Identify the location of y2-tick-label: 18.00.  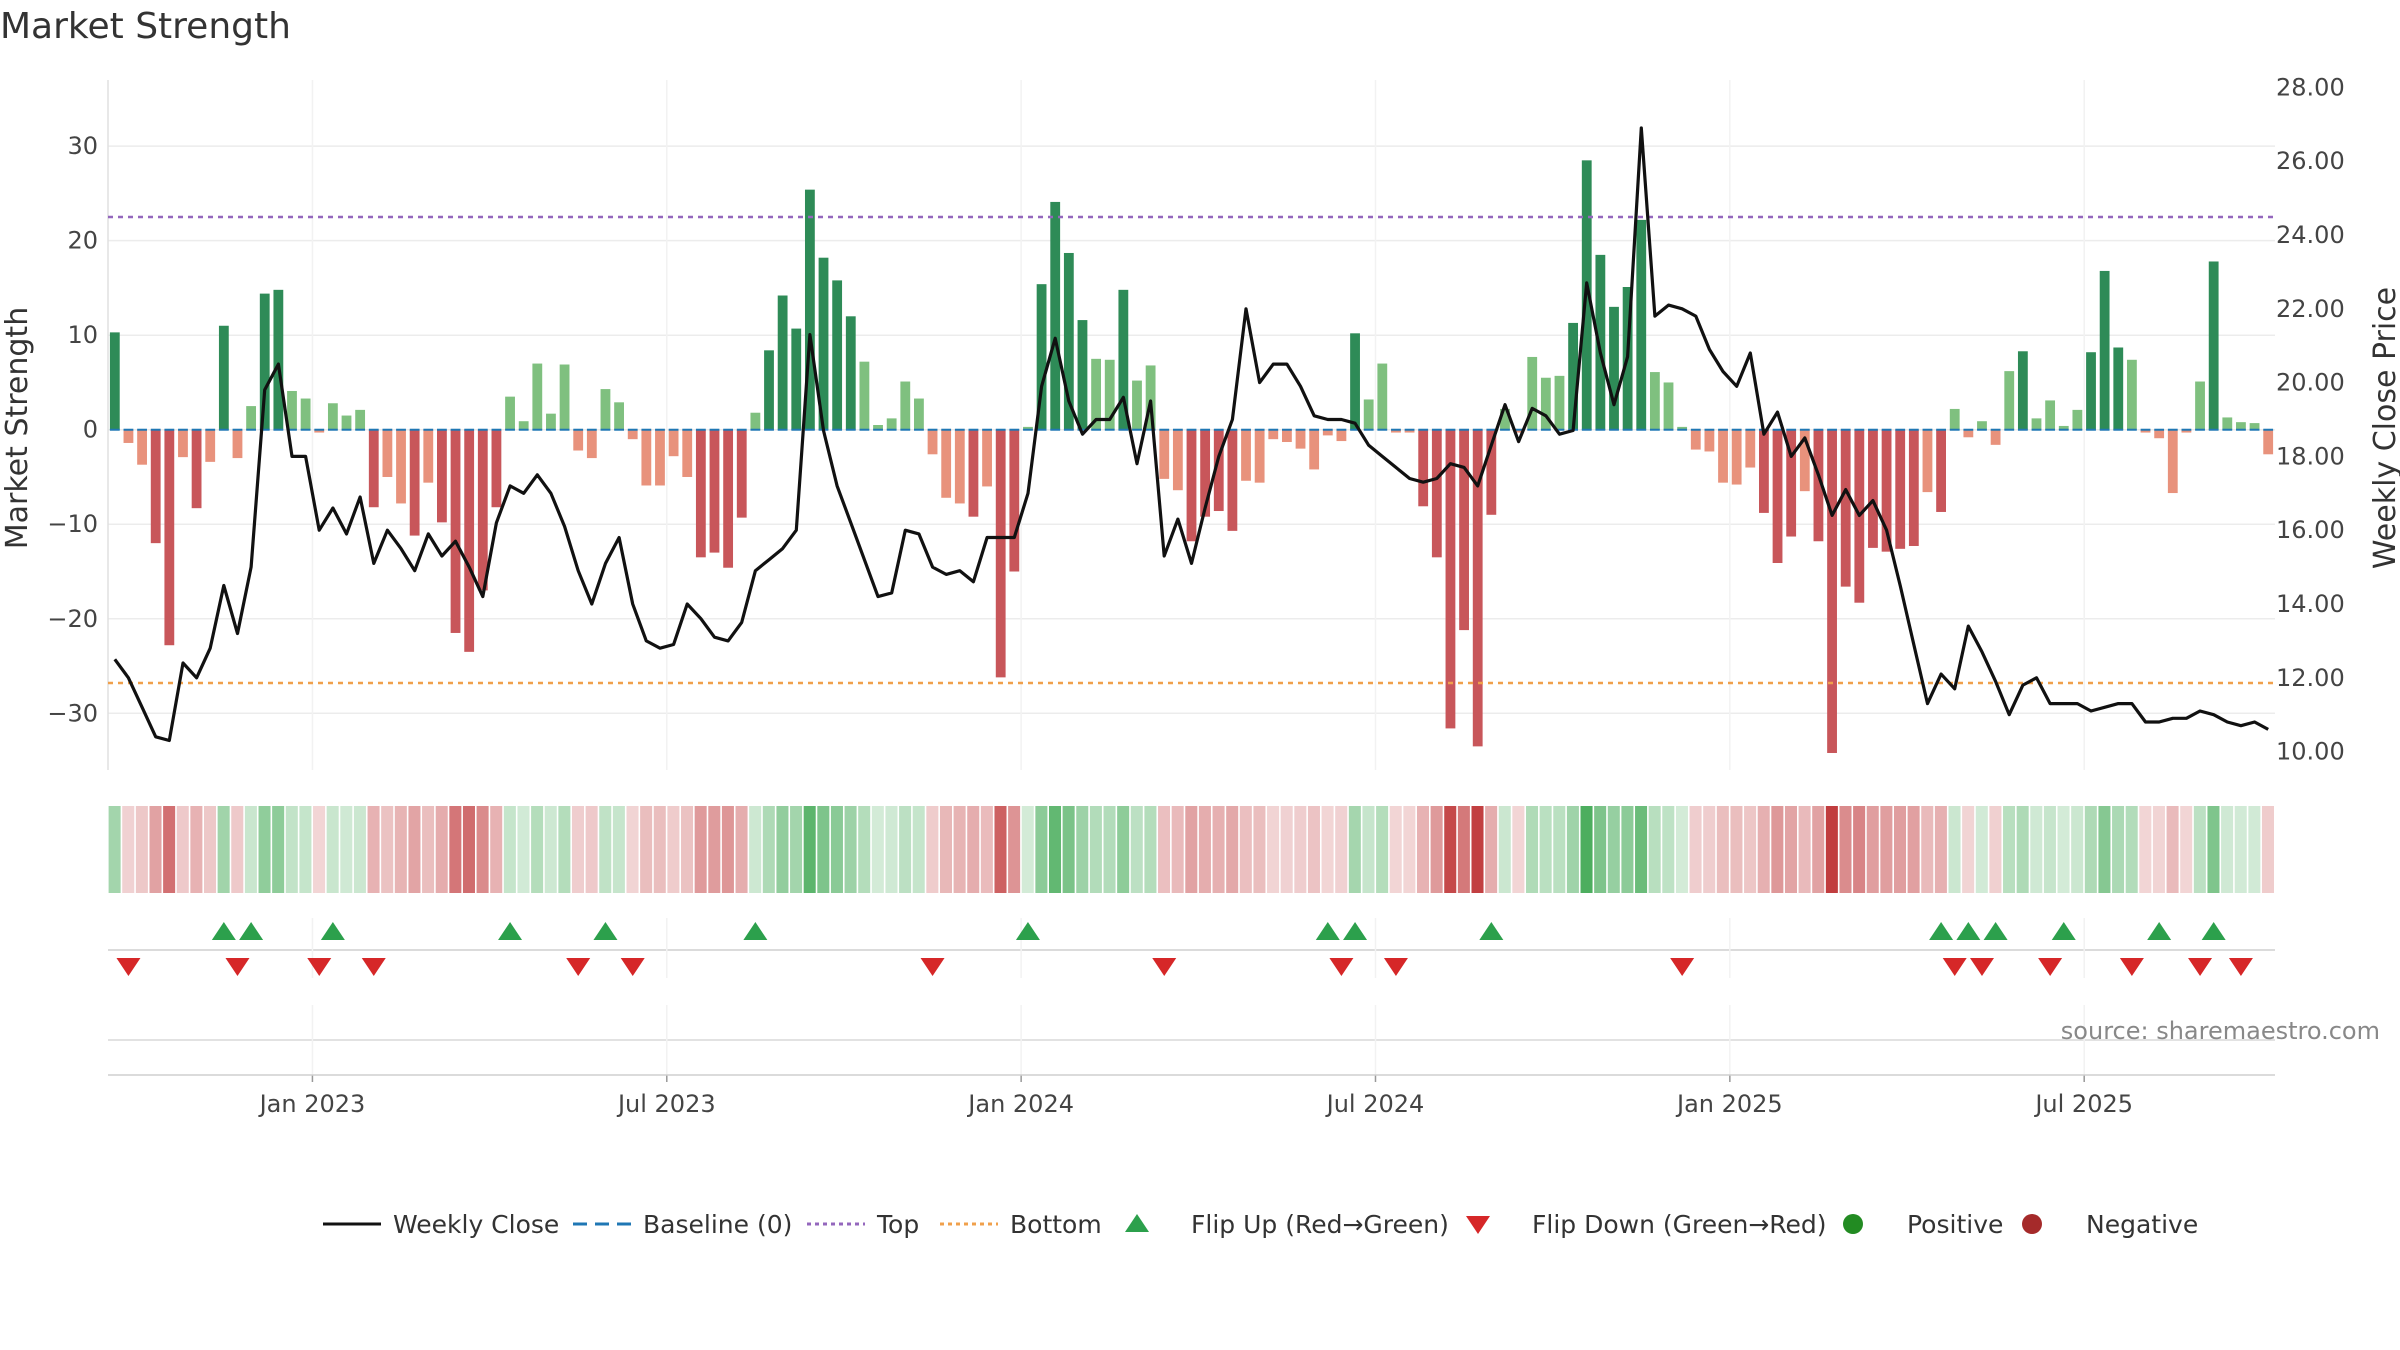
(2310, 456).